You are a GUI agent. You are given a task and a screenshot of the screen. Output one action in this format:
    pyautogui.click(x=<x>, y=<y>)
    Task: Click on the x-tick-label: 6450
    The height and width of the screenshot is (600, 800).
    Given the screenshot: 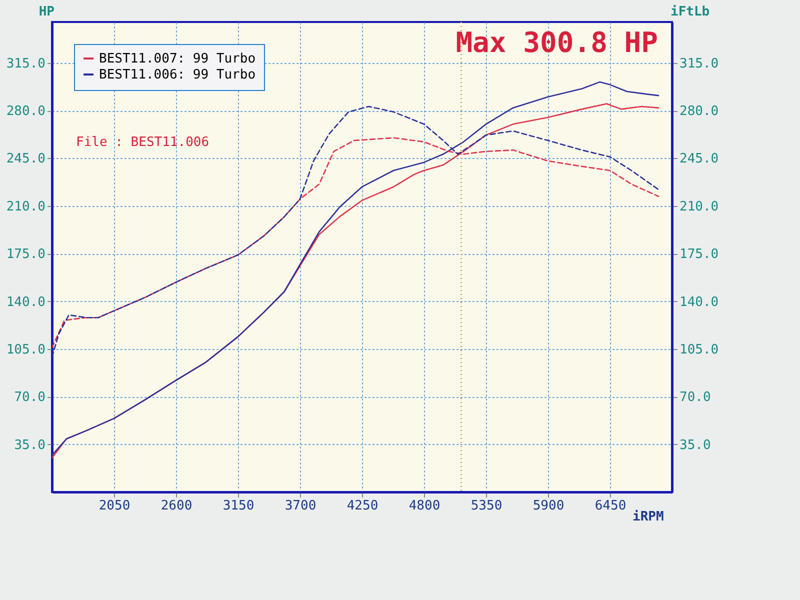 What is the action you would take?
    pyautogui.click(x=610, y=506)
    